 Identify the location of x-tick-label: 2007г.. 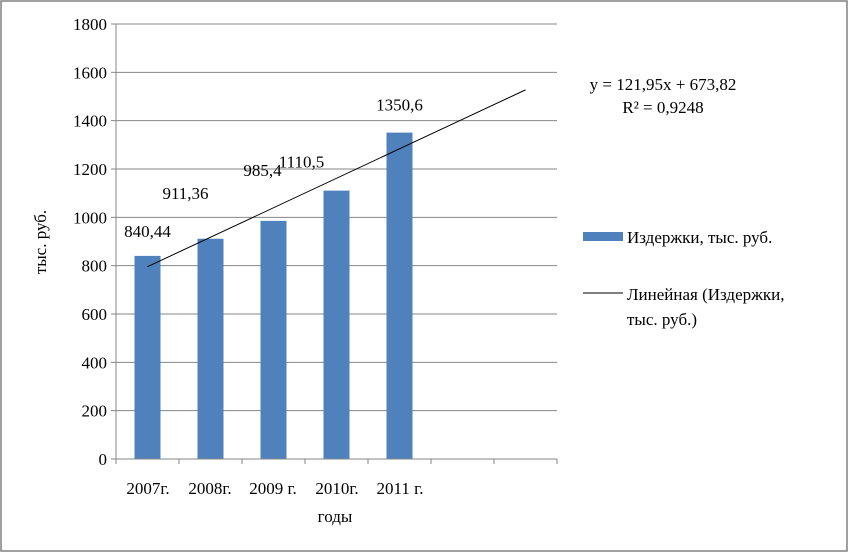
(147, 488).